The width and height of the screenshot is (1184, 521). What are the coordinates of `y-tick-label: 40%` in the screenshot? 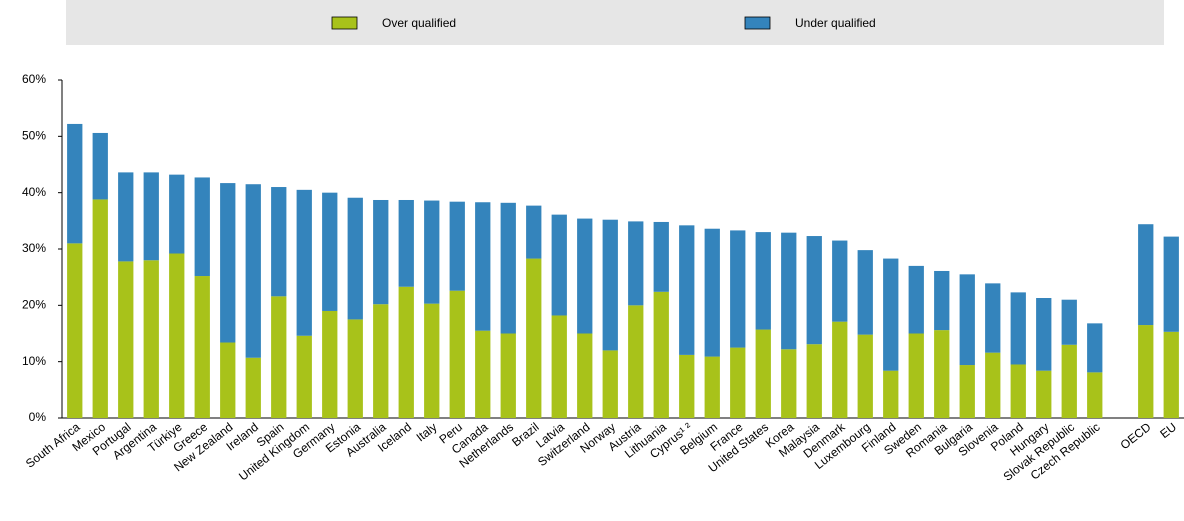 It's located at (34, 192).